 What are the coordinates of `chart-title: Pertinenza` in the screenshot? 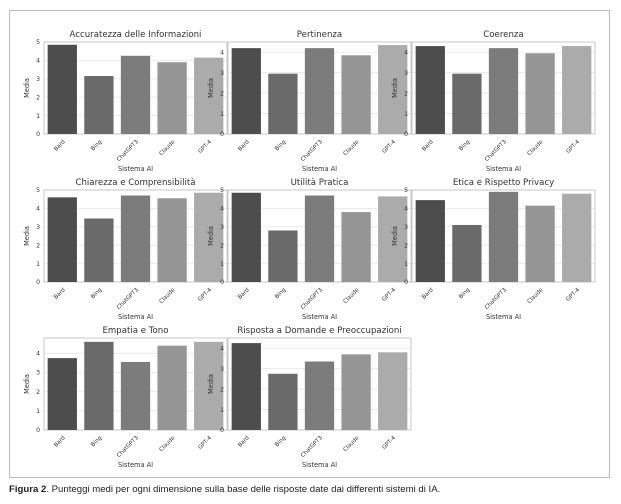 It's located at (319, 35).